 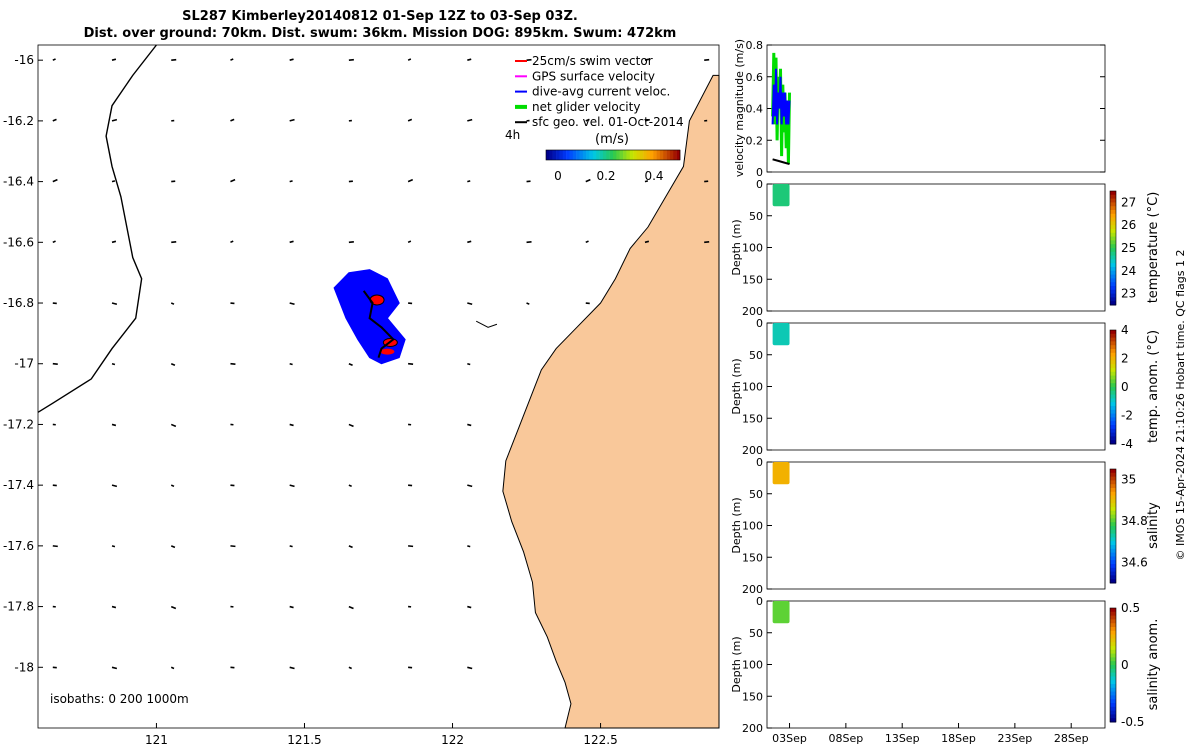 What do you see at coordinates (936, 525) in the screenshot?
I see `profile-axes-frame` at bounding box center [936, 525].